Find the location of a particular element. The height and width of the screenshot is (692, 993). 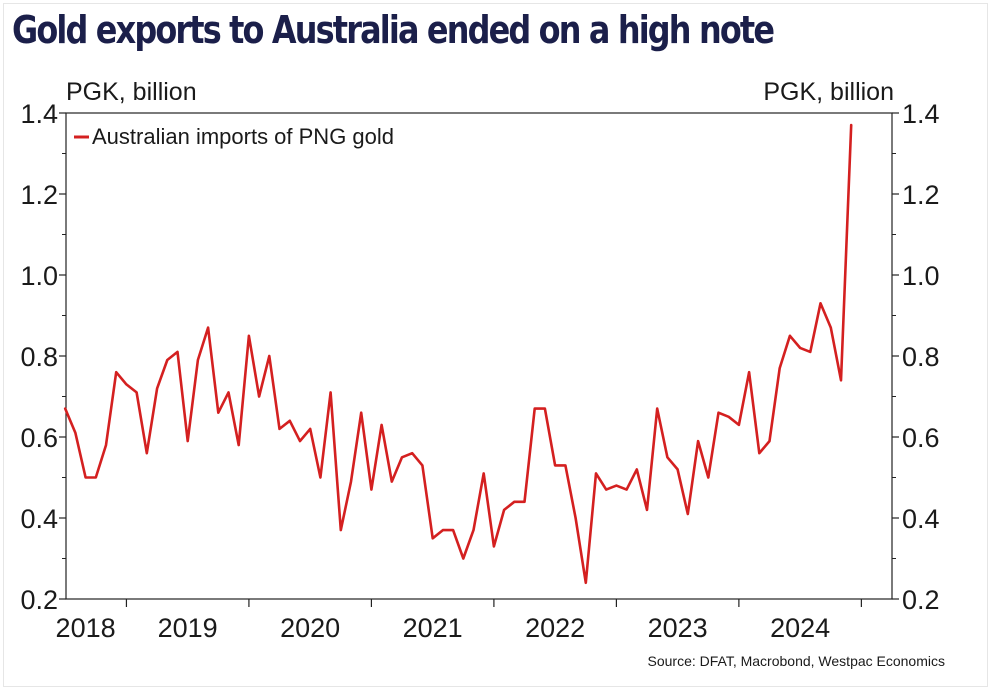

y-tick-label-right: 0.4 is located at coordinates (921, 519).